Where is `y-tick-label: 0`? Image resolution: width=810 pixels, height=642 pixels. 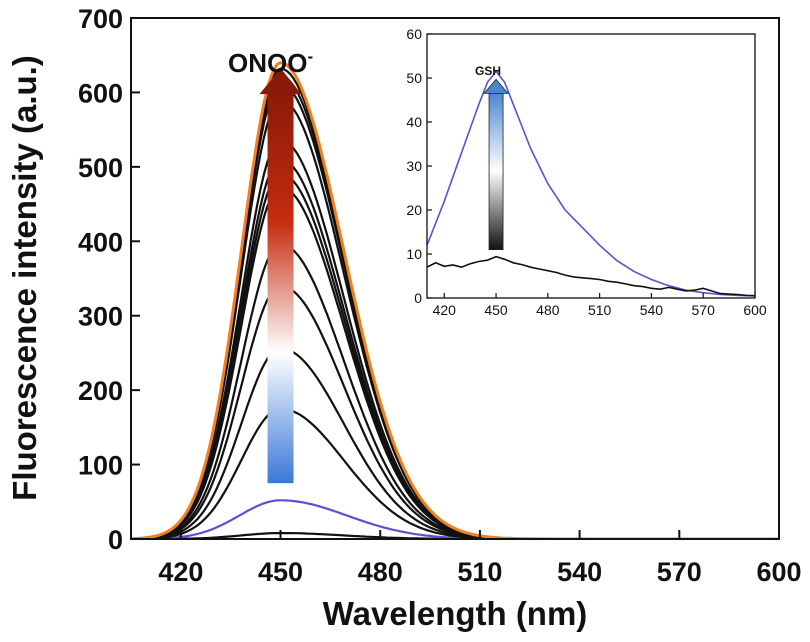 y-tick-label: 0 is located at coordinates (115, 540).